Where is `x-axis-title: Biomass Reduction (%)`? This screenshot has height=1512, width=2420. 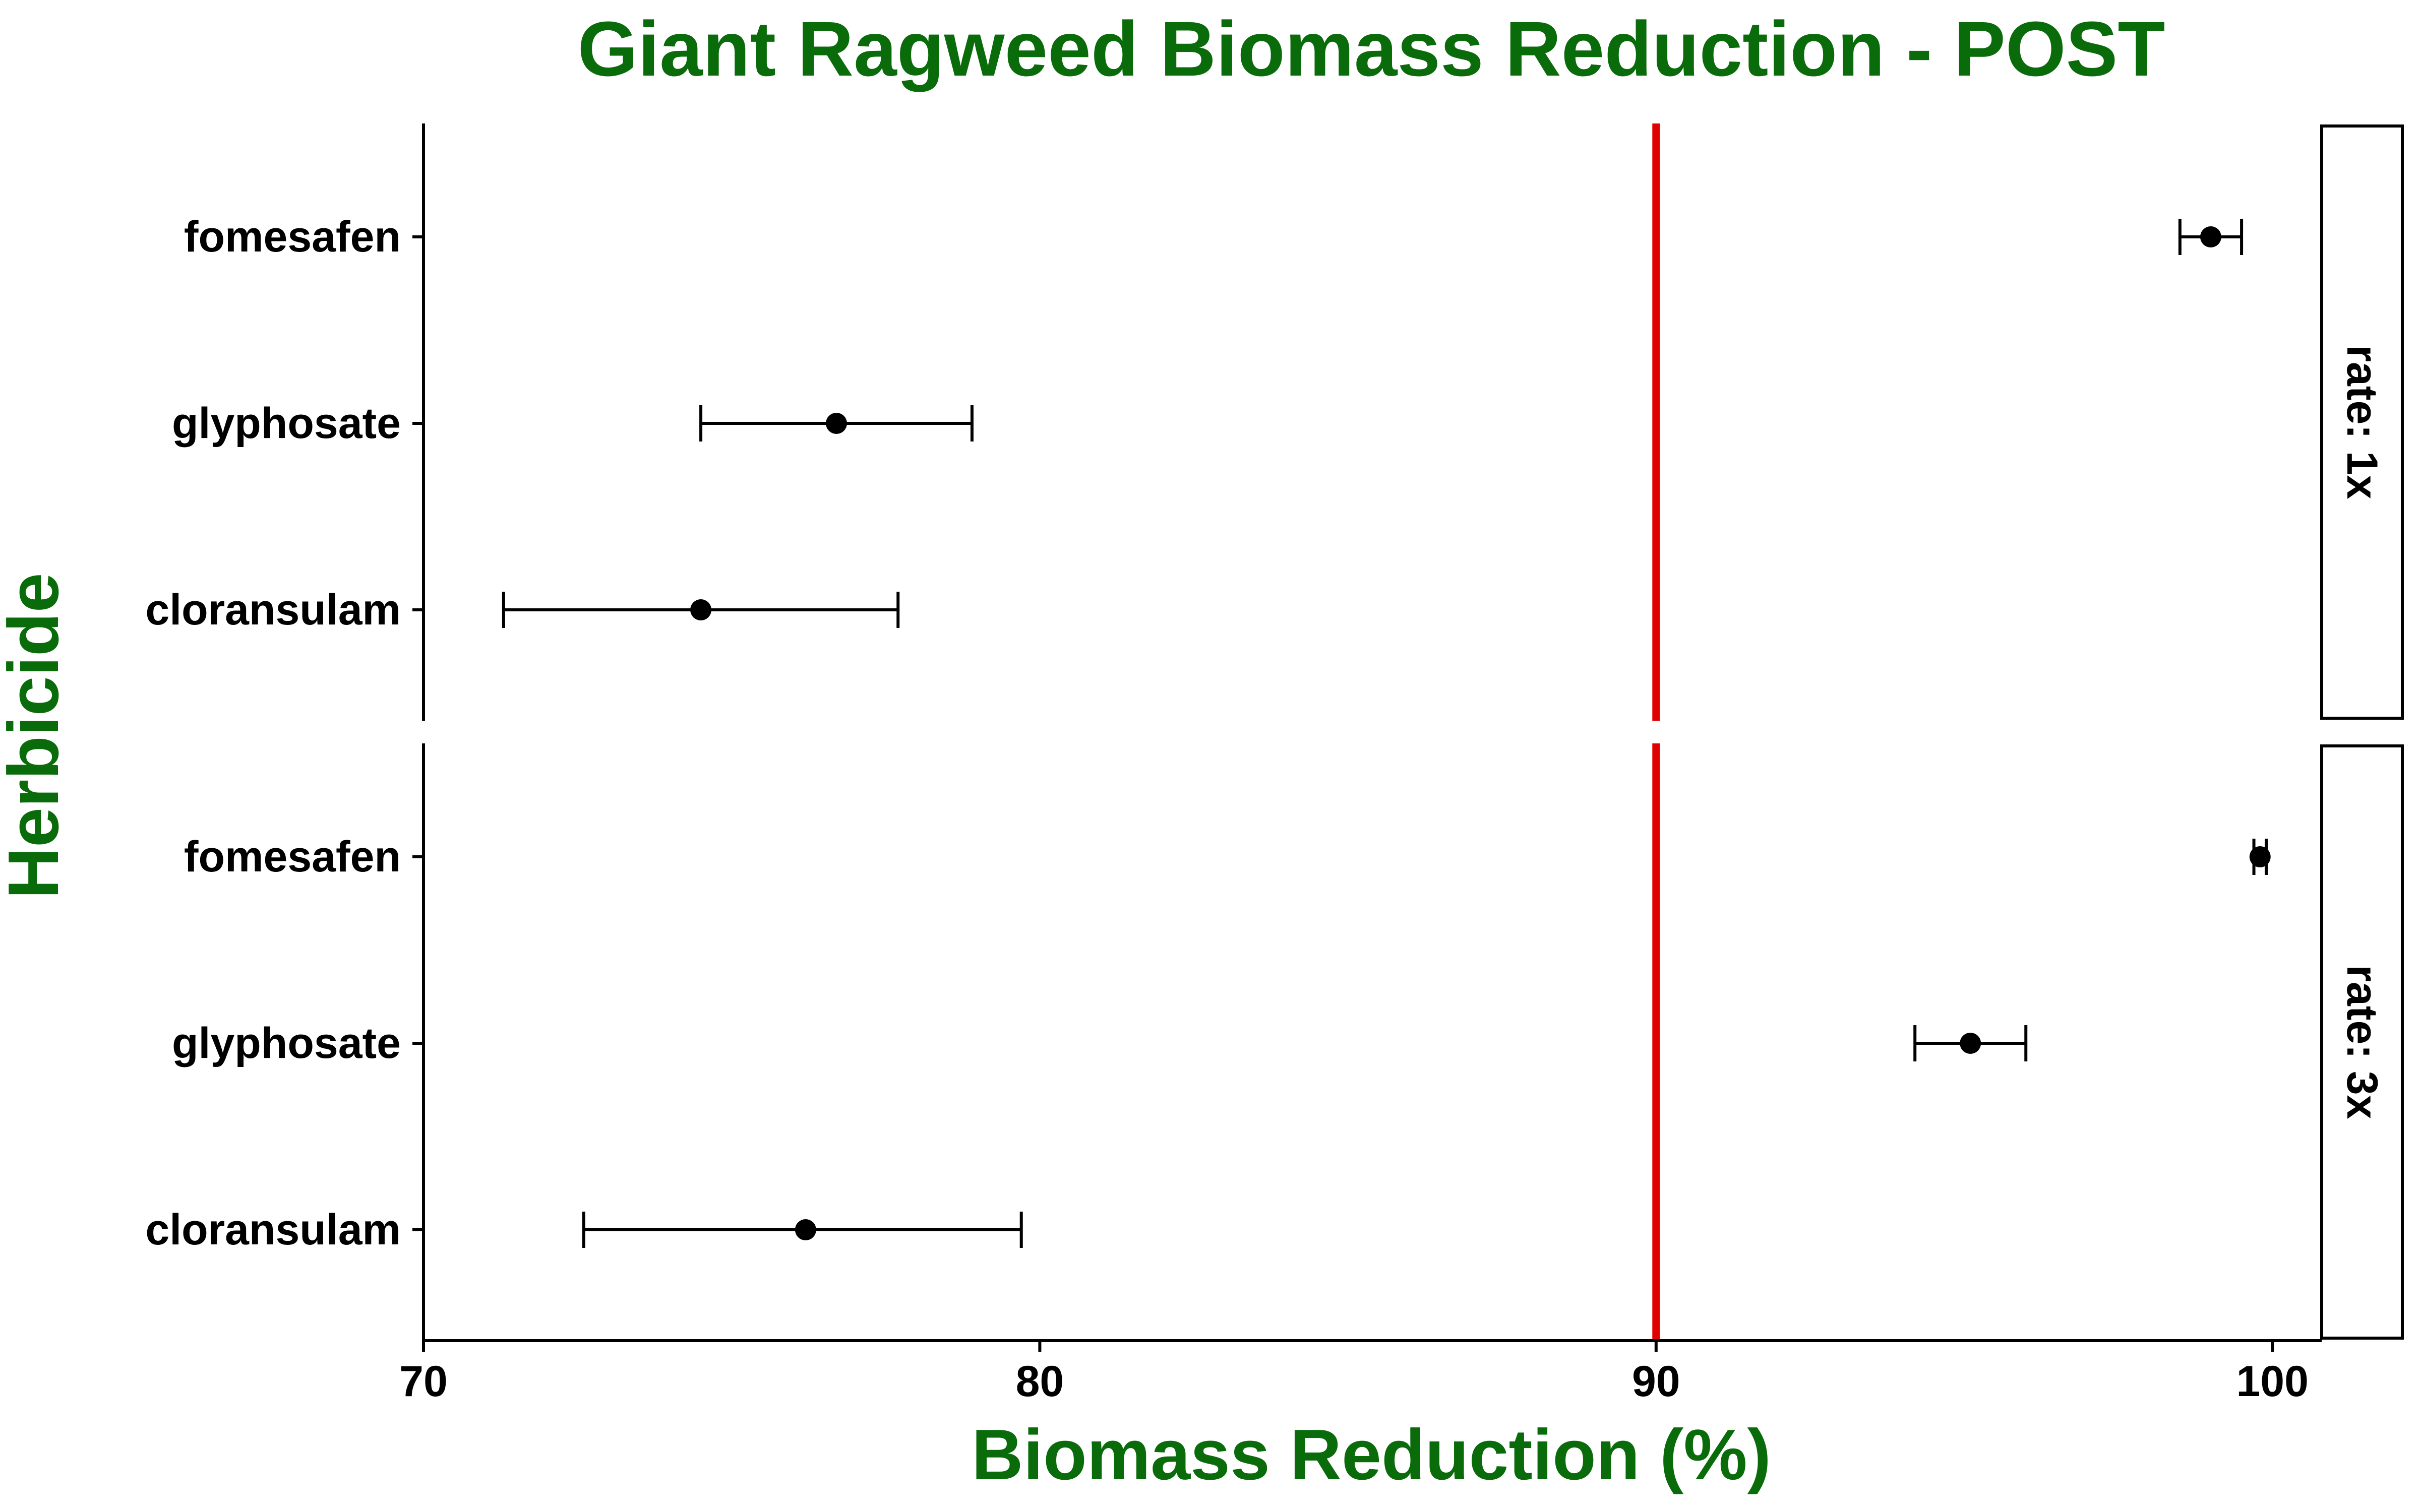
x-axis-title: Biomass Reduction (%) is located at coordinates (1371, 1455).